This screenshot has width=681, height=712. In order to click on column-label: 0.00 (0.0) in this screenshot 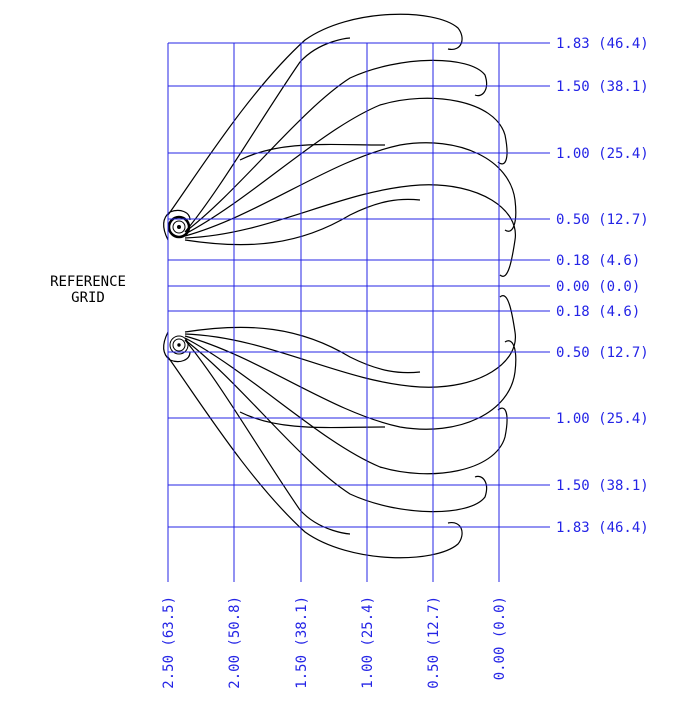, I will do `click(500, 638)`.